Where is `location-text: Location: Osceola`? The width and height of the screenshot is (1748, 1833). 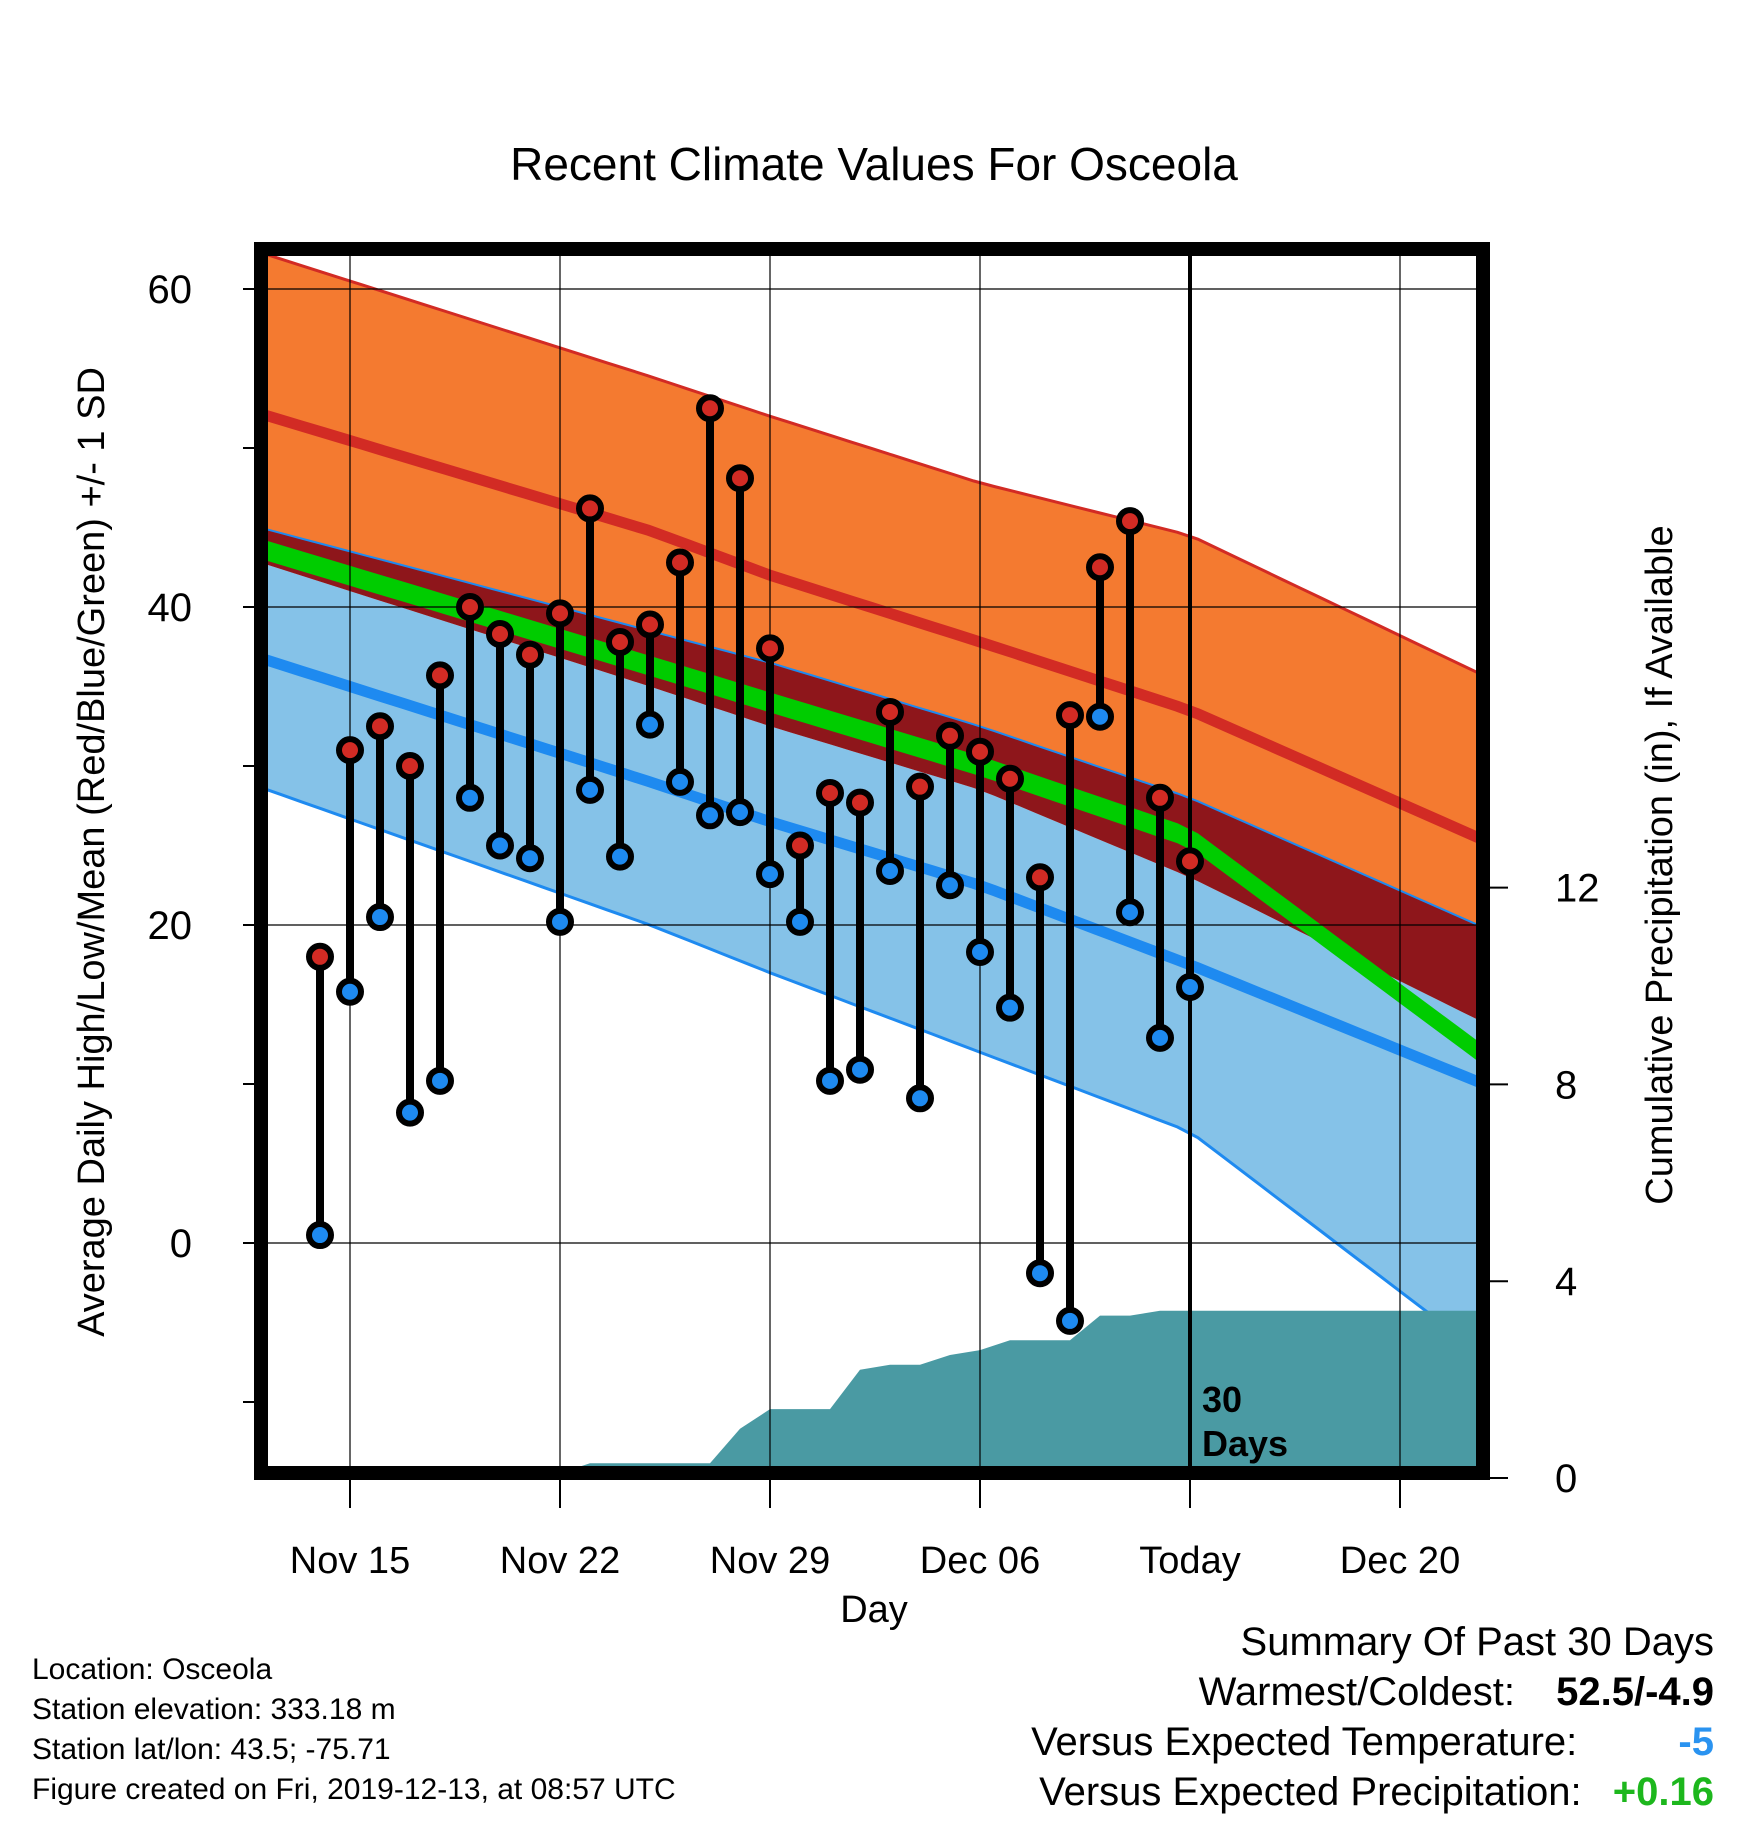
location-text: Location: Osceola is located at coordinates (152, 1669).